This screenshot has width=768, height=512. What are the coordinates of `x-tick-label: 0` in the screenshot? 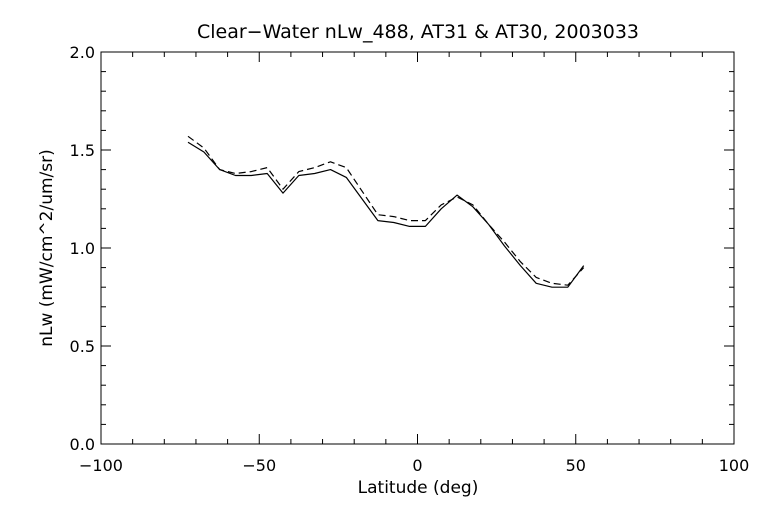 It's located at (417, 465).